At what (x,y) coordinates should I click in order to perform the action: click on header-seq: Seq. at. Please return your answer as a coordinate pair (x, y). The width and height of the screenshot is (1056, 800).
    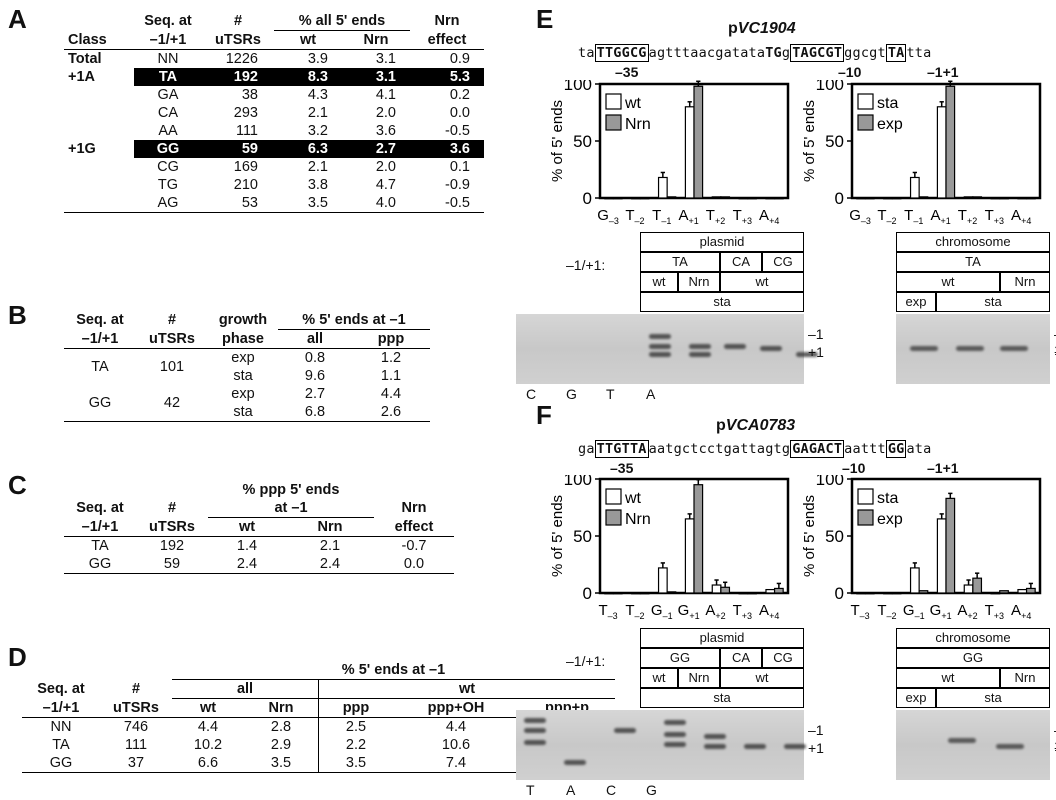
    Looking at the image, I should click on (100, 508).